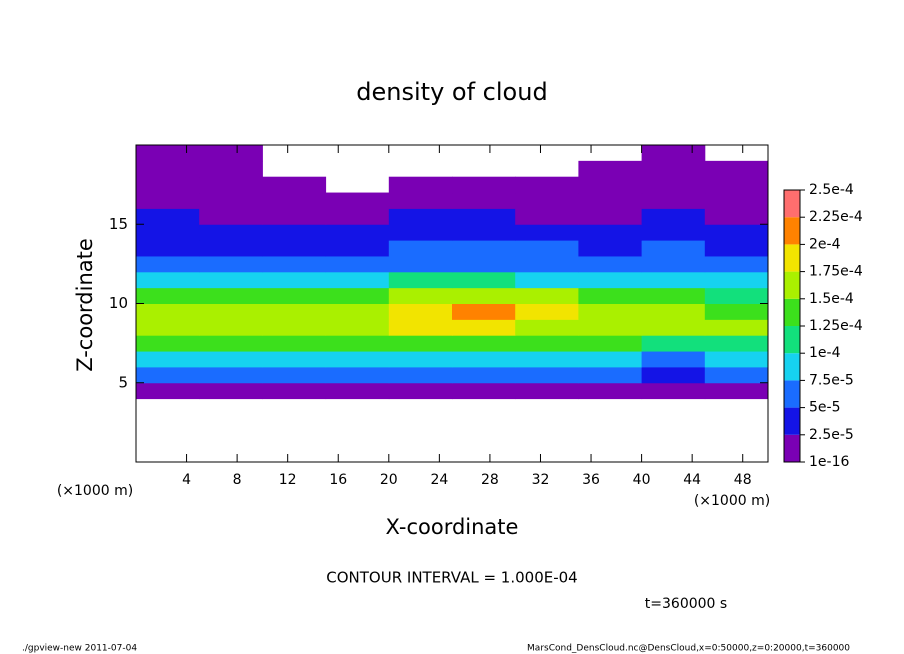  What do you see at coordinates (237, 480) in the screenshot?
I see `x-tick-label: 8` at bounding box center [237, 480].